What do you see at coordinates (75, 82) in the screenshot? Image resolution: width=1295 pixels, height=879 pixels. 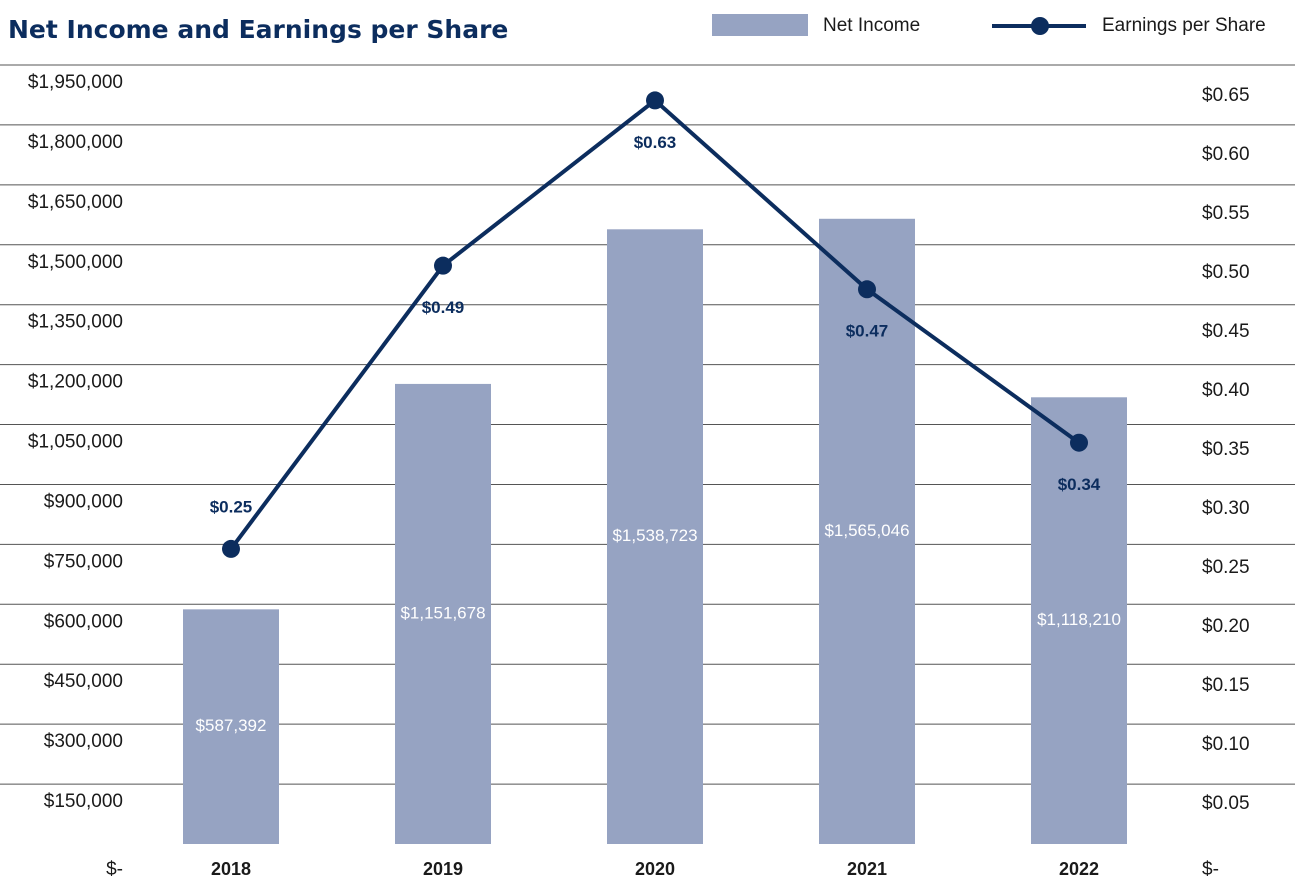 I see `y-tick-label: $1,950,000` at bounding box center [75, 82].